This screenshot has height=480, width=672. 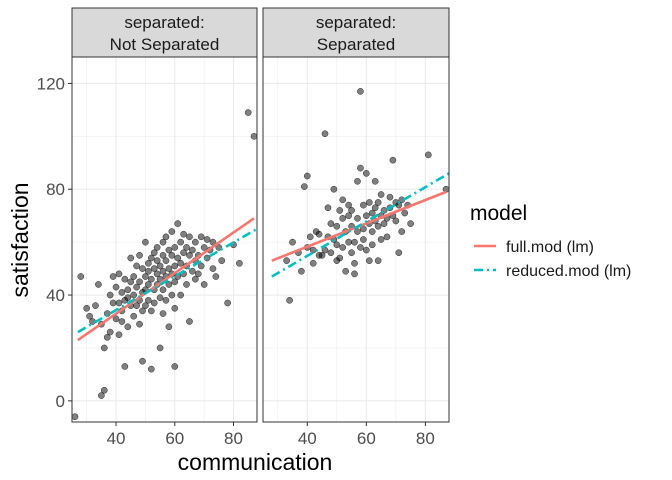 I want to click on x-tick-label: 80, so click(x=233, y=438).